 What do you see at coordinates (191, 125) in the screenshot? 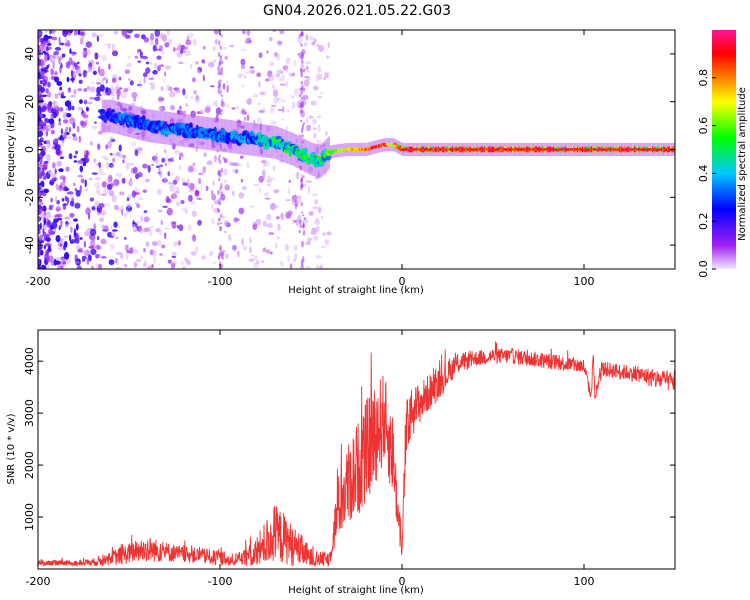
I see `spectrogram-ridge-cell` at bounding box center [191, 125].